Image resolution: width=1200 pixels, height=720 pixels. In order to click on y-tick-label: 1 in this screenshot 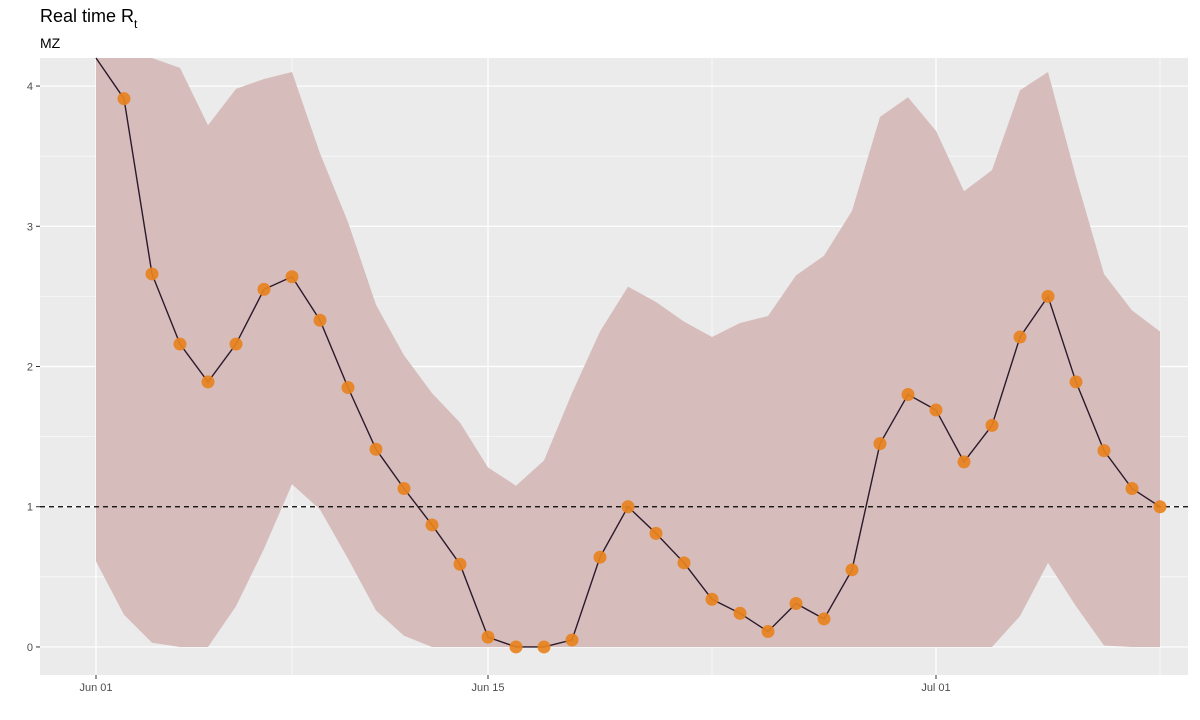, I will do `click(30, 508)`.